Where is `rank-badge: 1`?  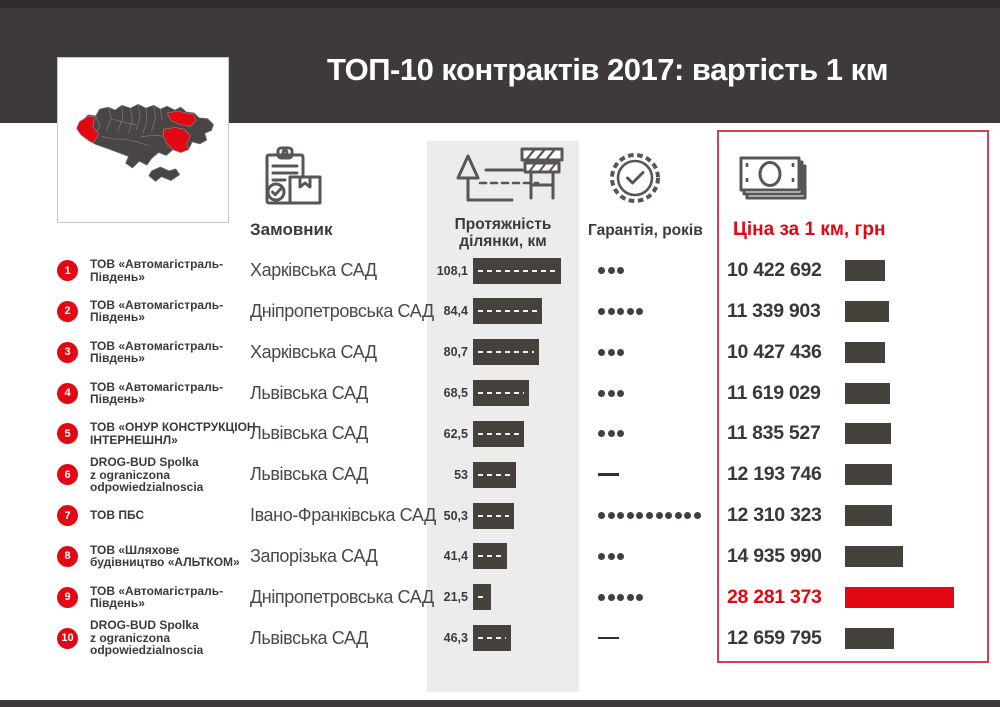 rank-badge: 1 is located at coordinates (67, 270).